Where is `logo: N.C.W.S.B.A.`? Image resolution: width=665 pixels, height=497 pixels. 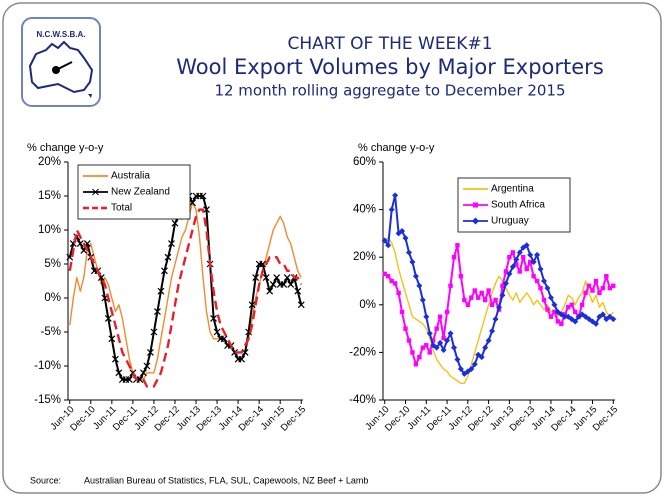
logo: N.C.W.S.B.A. is located at coordinates (61, 62).